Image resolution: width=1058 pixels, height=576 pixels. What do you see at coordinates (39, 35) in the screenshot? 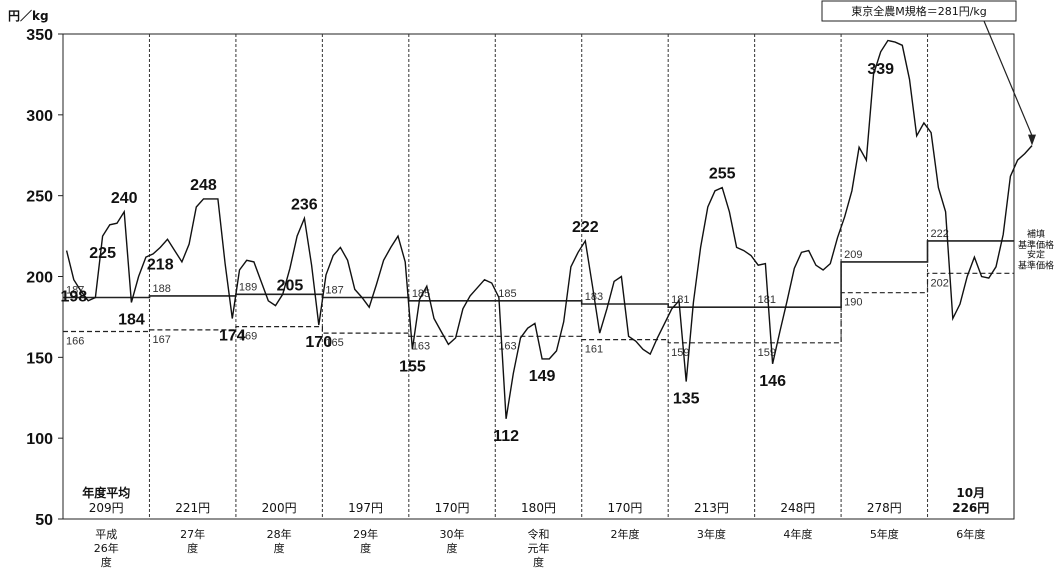
I see `y-tick-label: 350` at bounding box center [39, 35].